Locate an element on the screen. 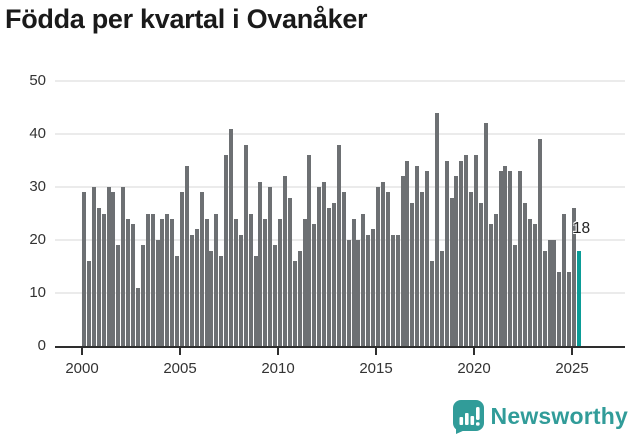 This screenshot has width=631, height=439. bar-2024-Q4 is located at coordinates (569, 308).